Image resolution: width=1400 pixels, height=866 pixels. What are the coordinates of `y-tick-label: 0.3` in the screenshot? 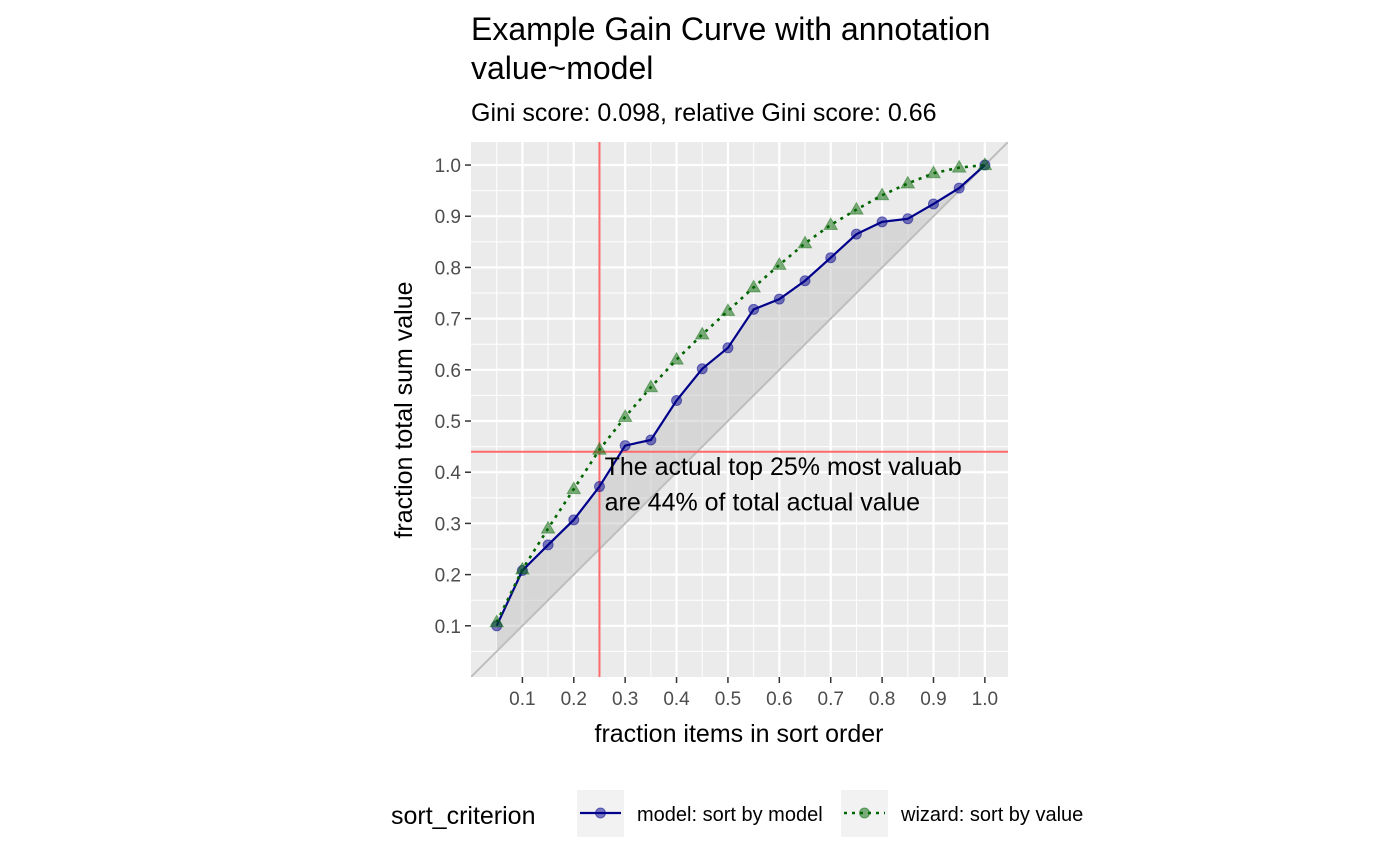 It's located at (448, 524).